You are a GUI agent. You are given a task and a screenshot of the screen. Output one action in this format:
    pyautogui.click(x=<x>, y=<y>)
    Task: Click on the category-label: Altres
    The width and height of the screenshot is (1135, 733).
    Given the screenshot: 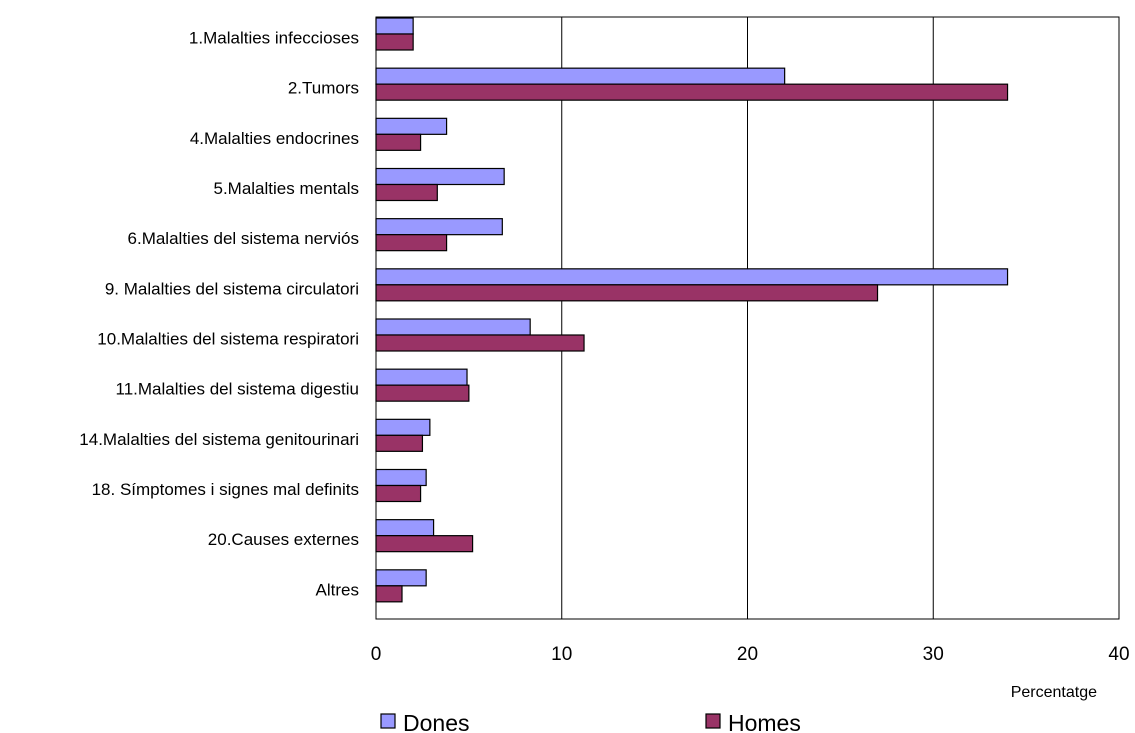 What is the action you would take?
    pyautogui.click(x=337, y=589)
    